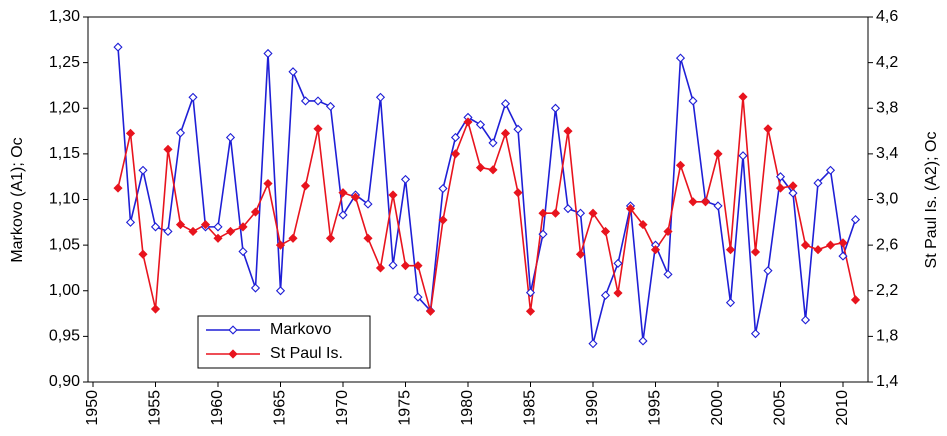 Image resolution: width=947 pixels, height=436 pixels. I want to click on y-tick-label: 0,95, so click(64, 336).